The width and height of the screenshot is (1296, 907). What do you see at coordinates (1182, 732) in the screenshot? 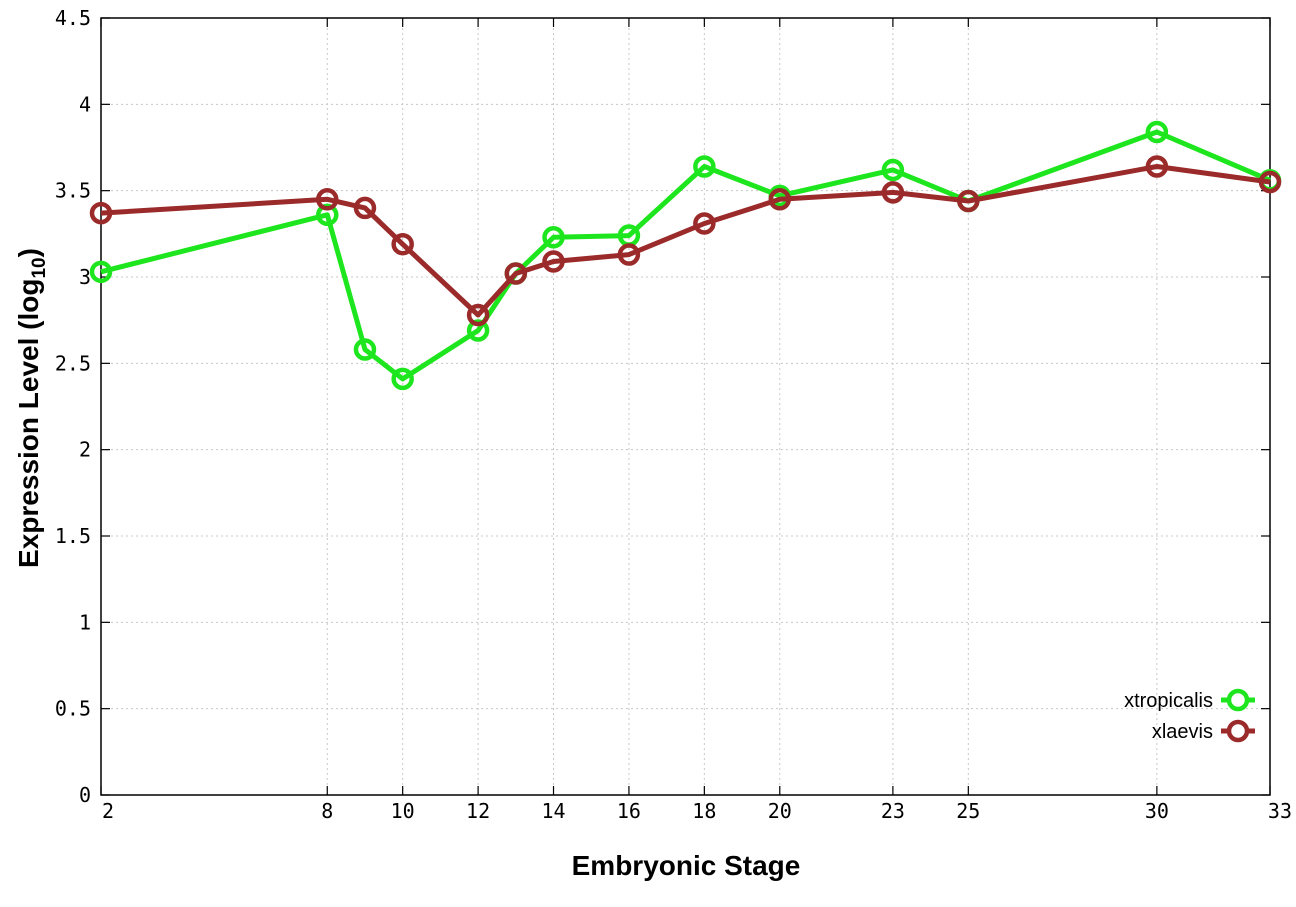
I see `legend-label: xlaevis` at bounding box center [1182, 732].